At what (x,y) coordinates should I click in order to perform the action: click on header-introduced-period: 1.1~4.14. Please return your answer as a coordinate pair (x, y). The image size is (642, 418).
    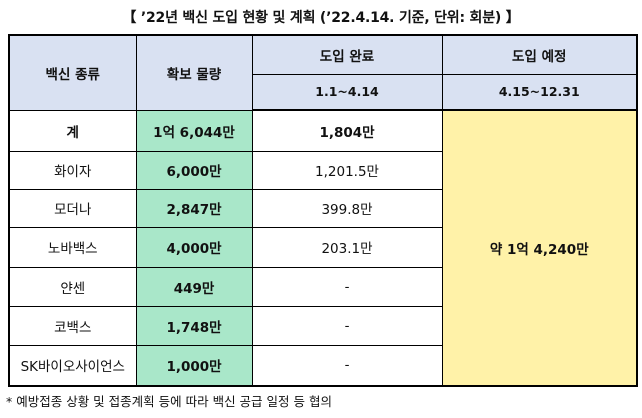
    Looking at the image, I should click on (347, 92).